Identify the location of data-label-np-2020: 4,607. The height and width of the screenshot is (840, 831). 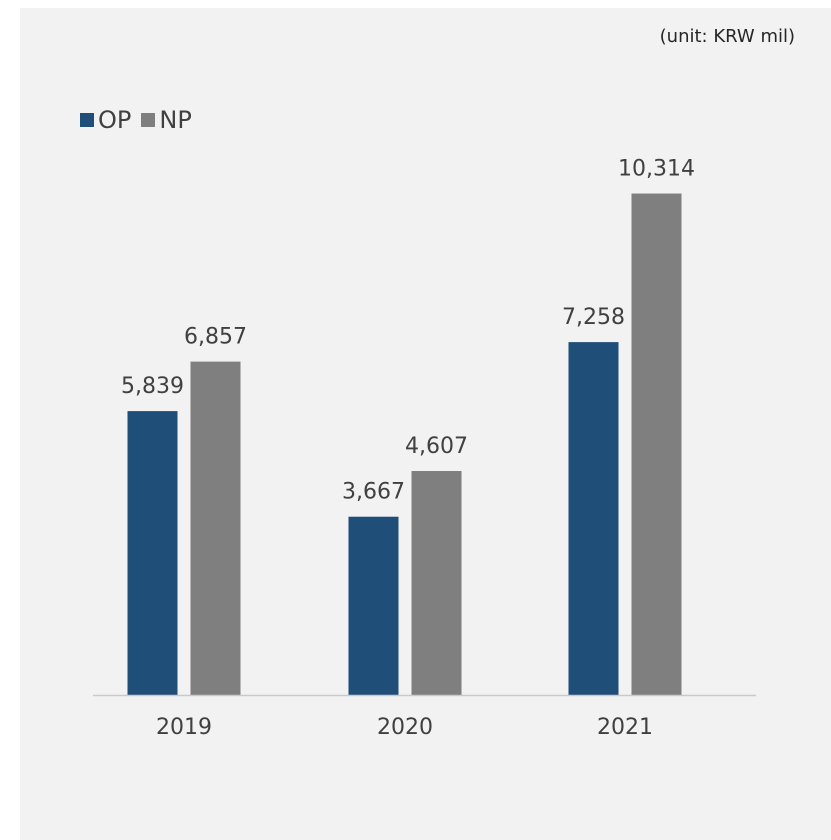
(436, 446).